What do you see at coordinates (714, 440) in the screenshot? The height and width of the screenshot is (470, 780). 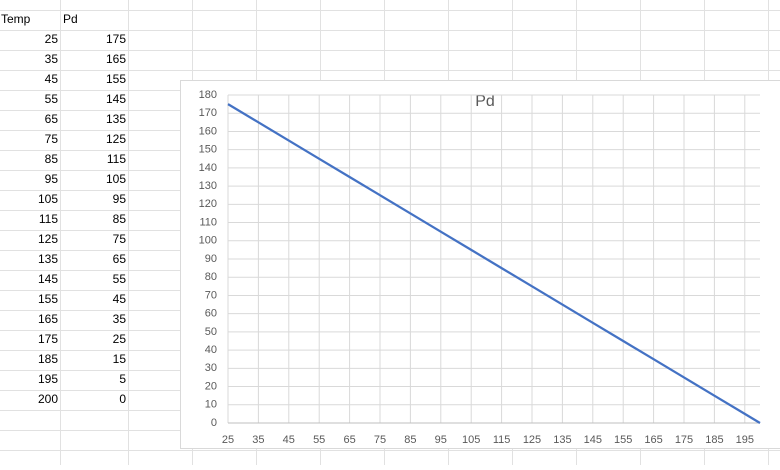 I see `x-tick-label: 185` at bounding box center [714, 440].